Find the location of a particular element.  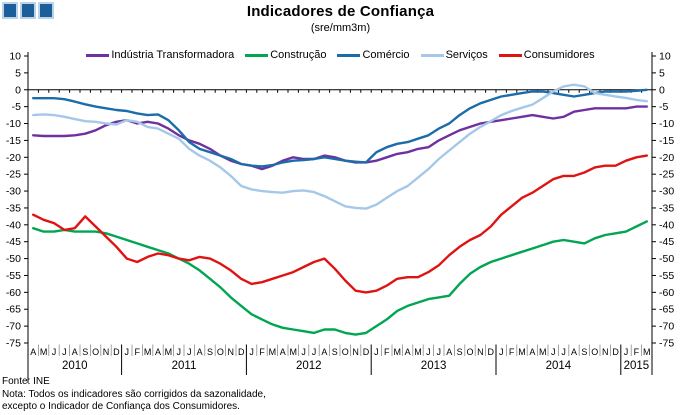

y-axis-label-right: 10 is located at coordinates (665, 57).